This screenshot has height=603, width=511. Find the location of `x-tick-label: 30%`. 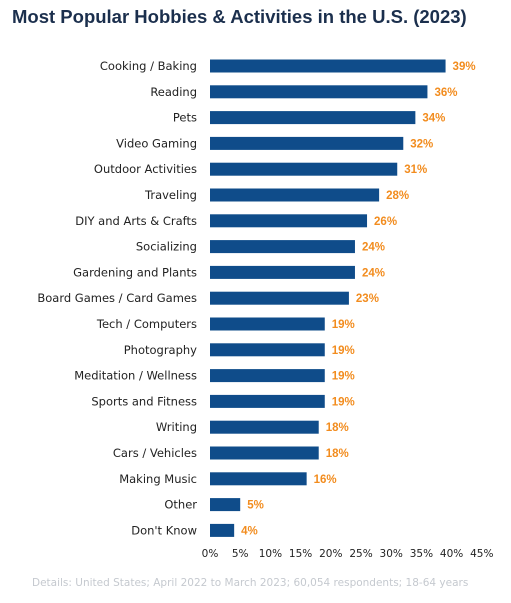

x-tick-label: 30% is located at coordinates (391, 554).